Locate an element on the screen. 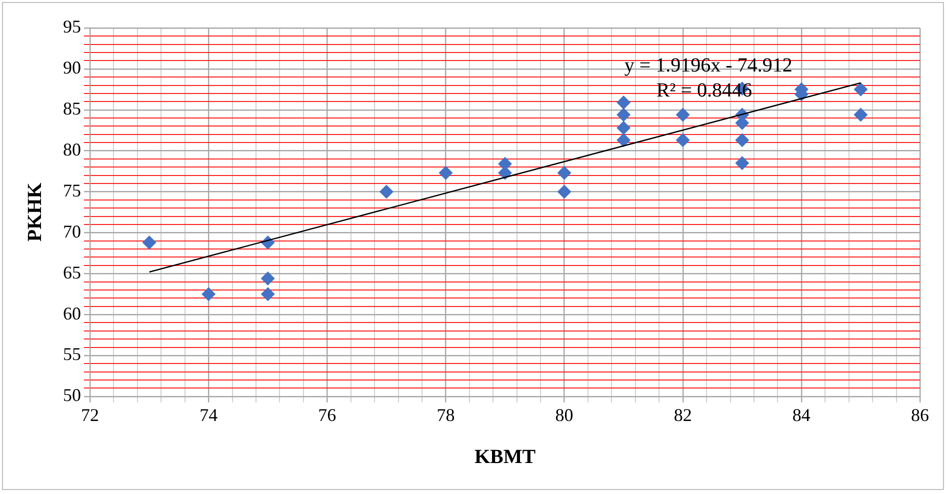  x-tick-label: 80 is located at coordinates (564, 414).